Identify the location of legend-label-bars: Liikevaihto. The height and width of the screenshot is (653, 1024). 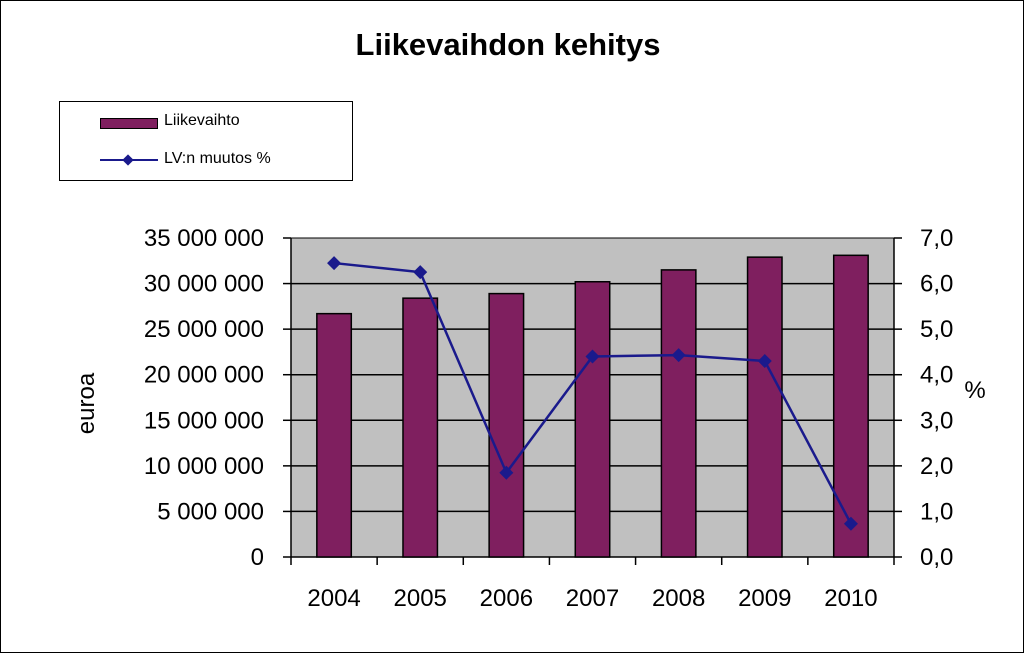
(202, 120).